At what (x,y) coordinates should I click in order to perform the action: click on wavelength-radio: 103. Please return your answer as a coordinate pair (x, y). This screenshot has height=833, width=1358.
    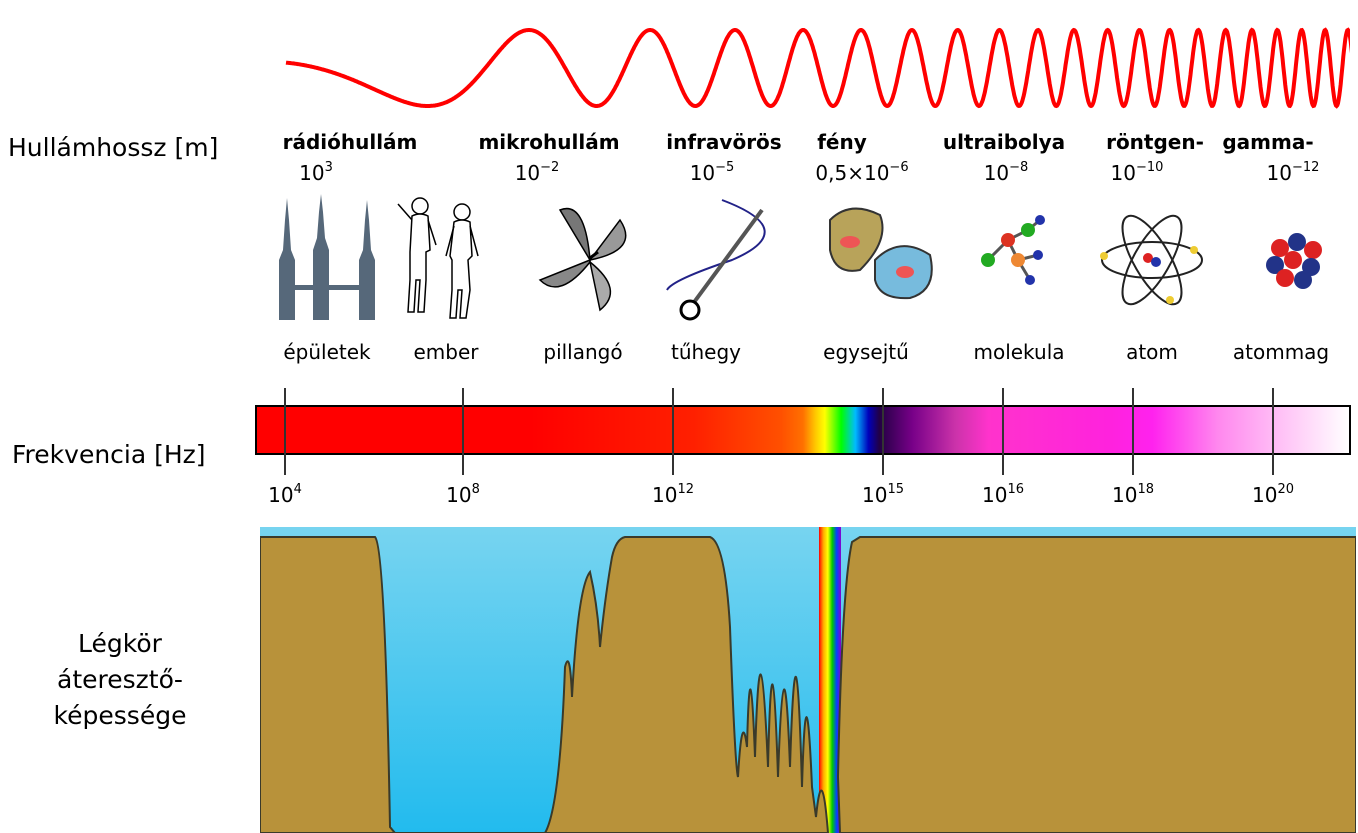
    Looking at the image, I should click on (316, 172).